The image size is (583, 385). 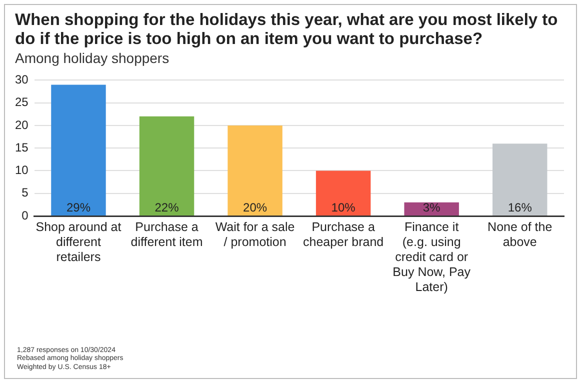 I want to click on data-label: 16%, so click(x=520, y=207).